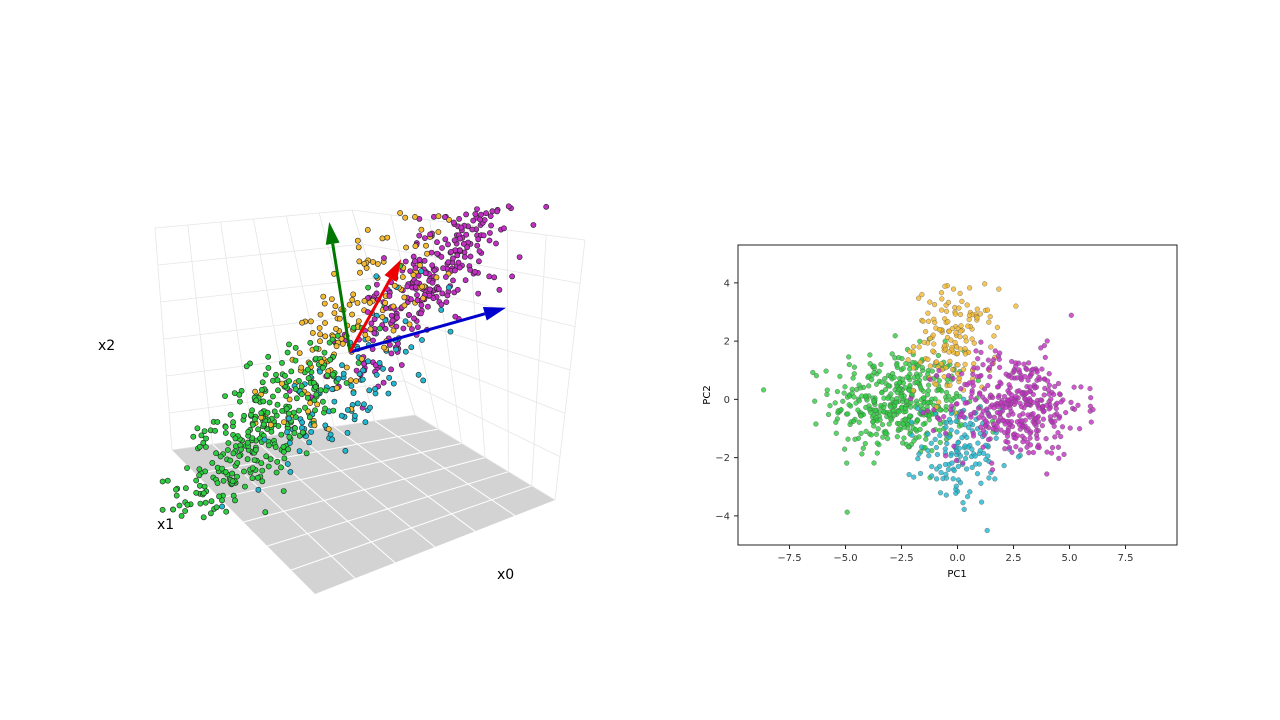 The image size is (1280, 720). What do you see at coordinates (845, 558) in the screenshot?
I see `x-tick-label: −5.0` at bounding box center [845, 558].